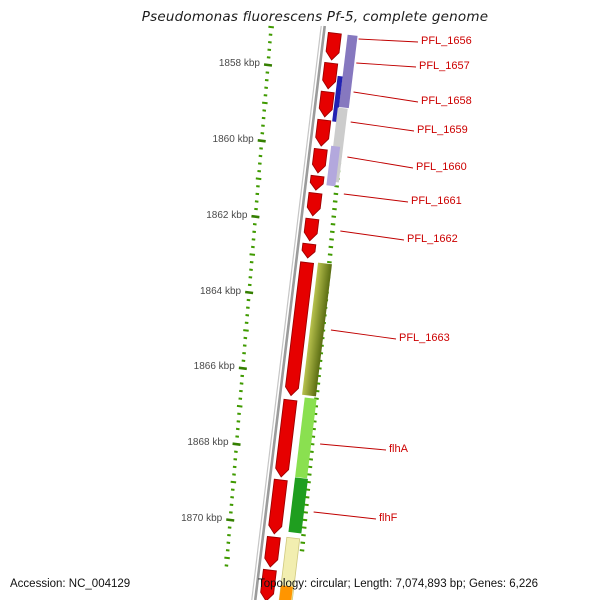 The width and height of the screenshot is (600, 600). Describe the element at coordinates (398, 449) in the screenshot. I see `gene-label: flhA` at that location.